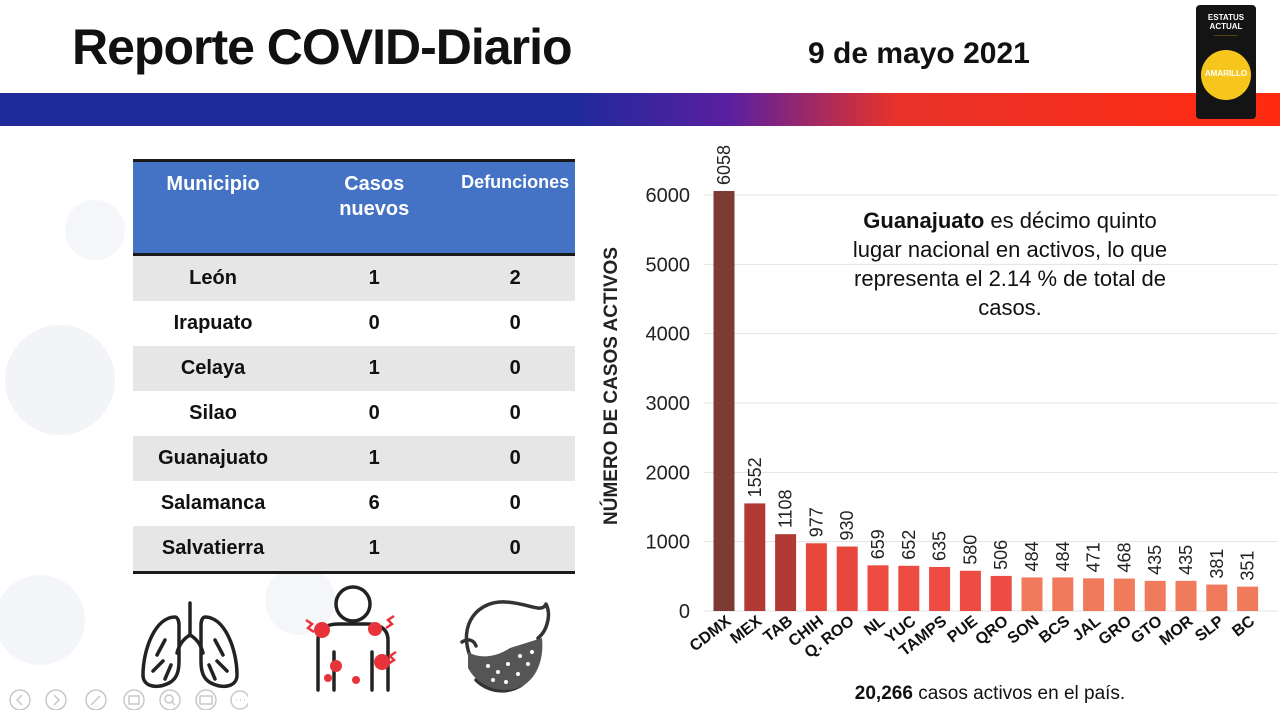 The width and height of the screenshot is (1280, 719). I want to click on status-label: AMARILLO, so click(1226, 73).